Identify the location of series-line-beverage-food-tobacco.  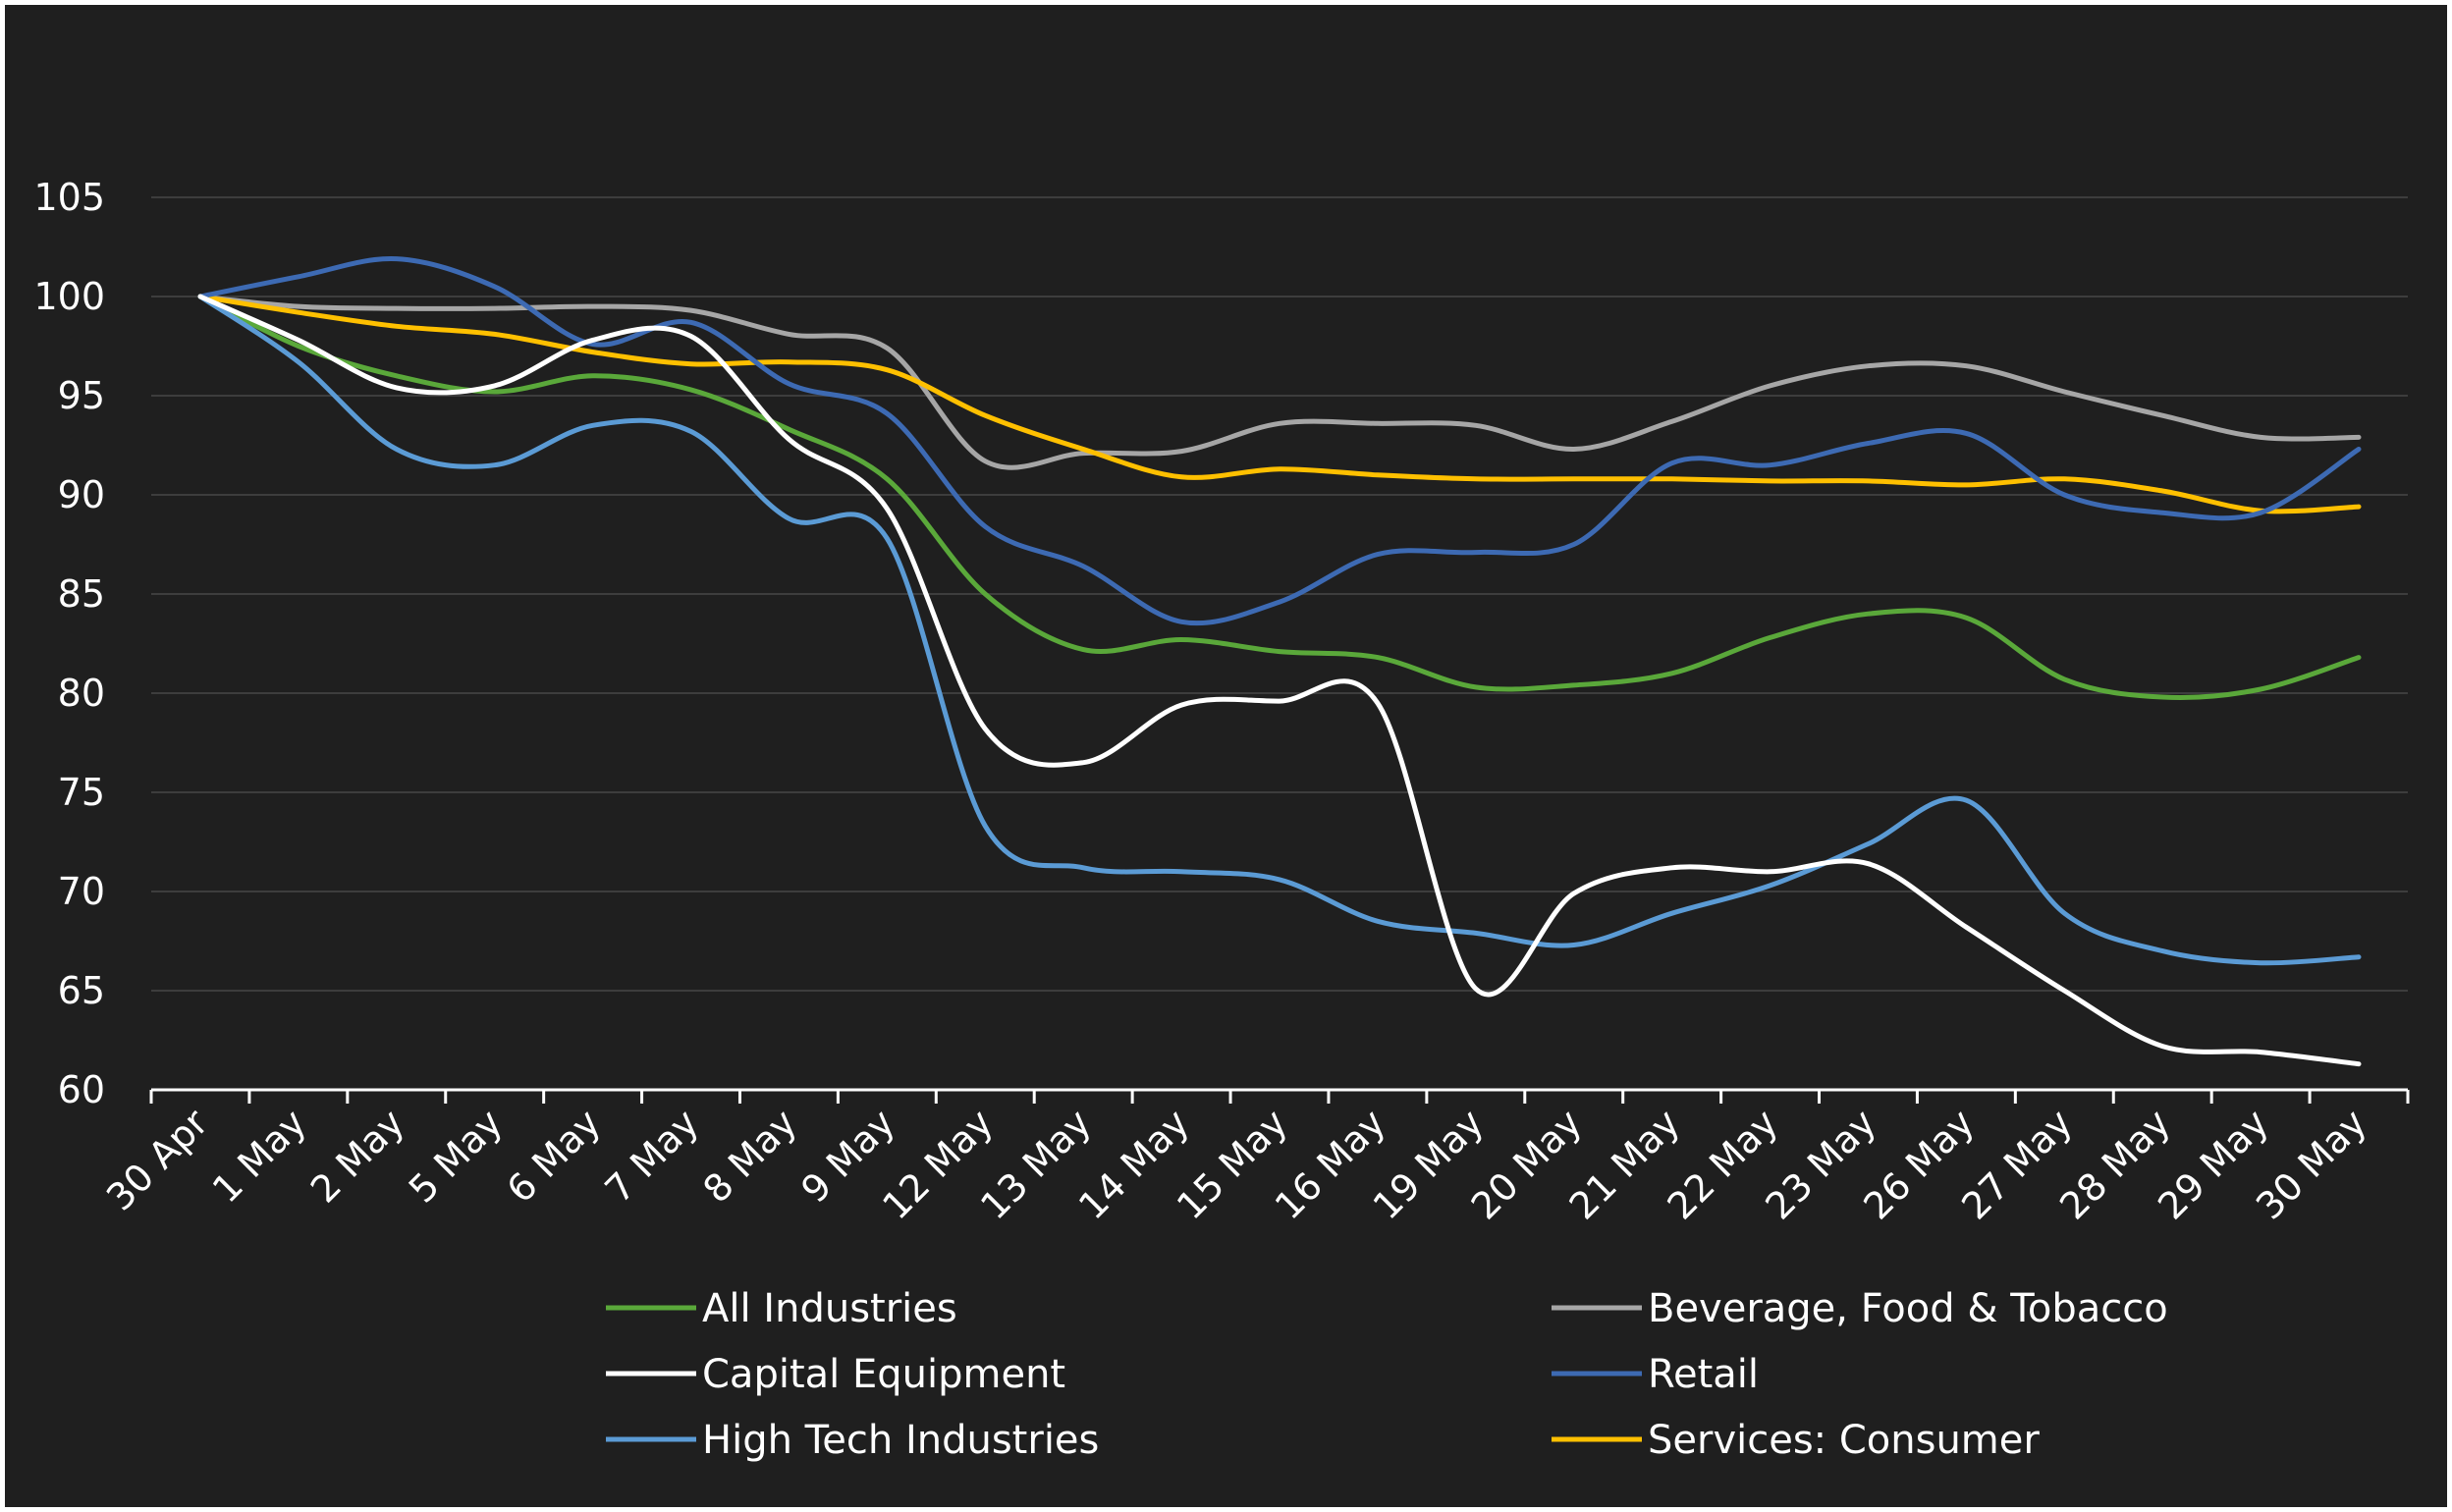
(1279, 382).